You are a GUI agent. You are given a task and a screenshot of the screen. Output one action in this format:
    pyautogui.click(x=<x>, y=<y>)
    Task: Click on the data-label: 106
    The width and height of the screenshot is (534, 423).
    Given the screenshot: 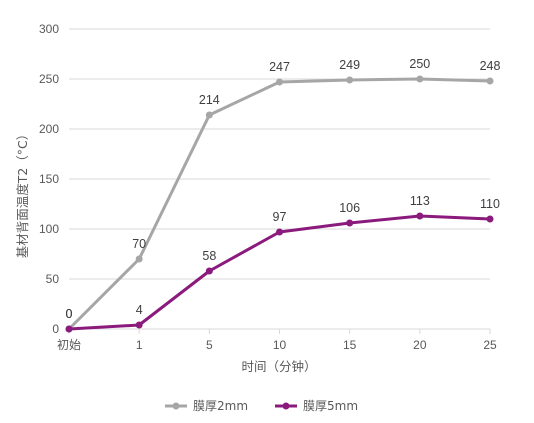 What is the action you would take?
    pyautogui.click(x=349, y=208)
    